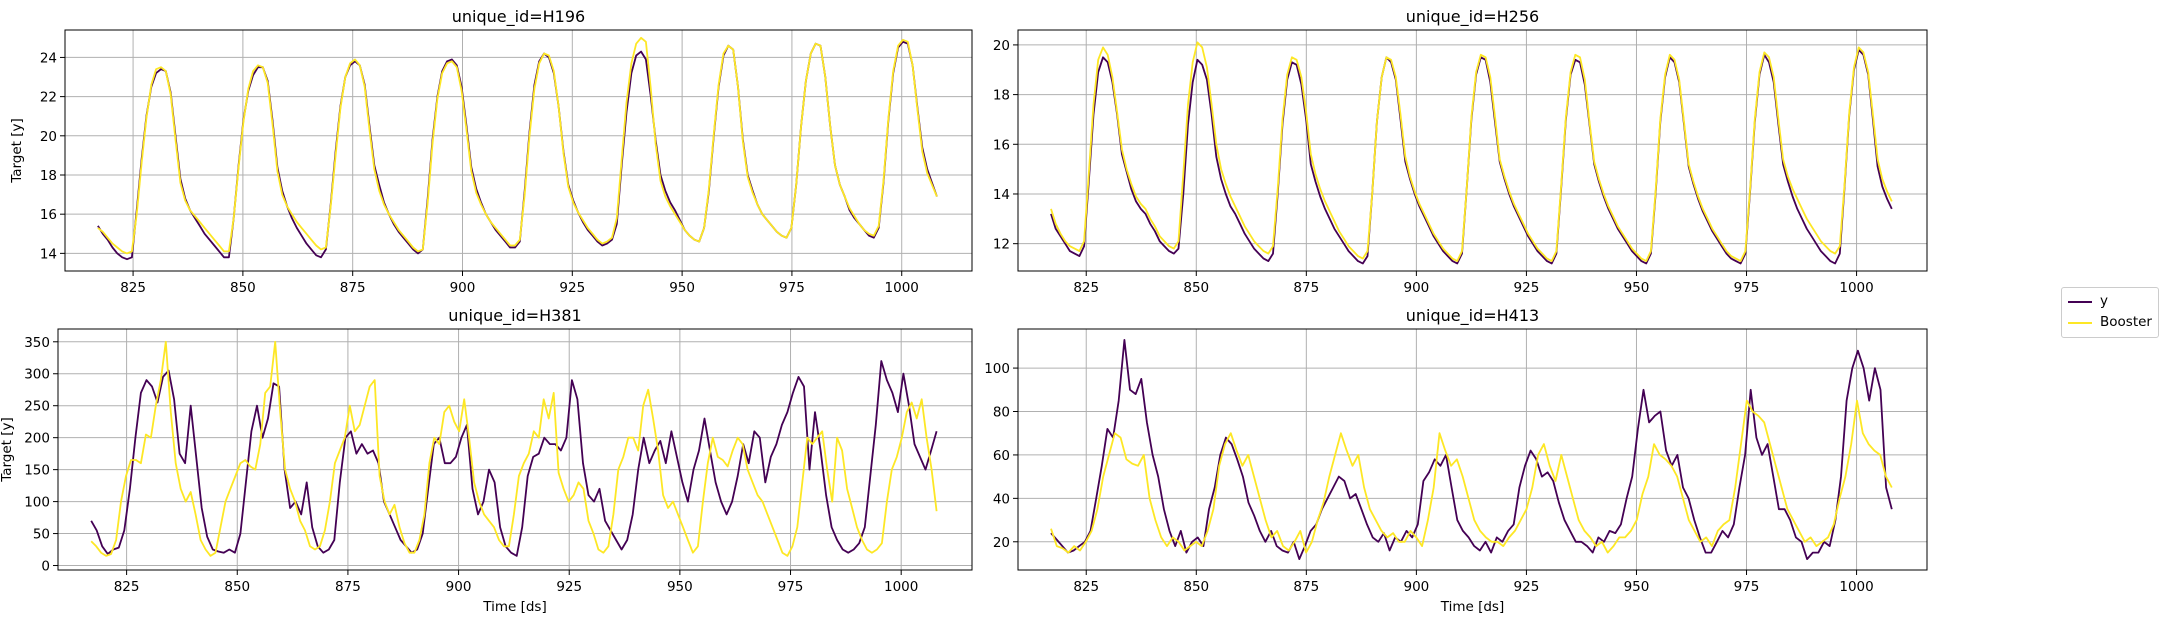 Image resolution: width=2168 pixels, height=622 pixels. Describe the element at coordinates (2080, 323) in the screenshot. I see `legend-swatch-booster` at that location.